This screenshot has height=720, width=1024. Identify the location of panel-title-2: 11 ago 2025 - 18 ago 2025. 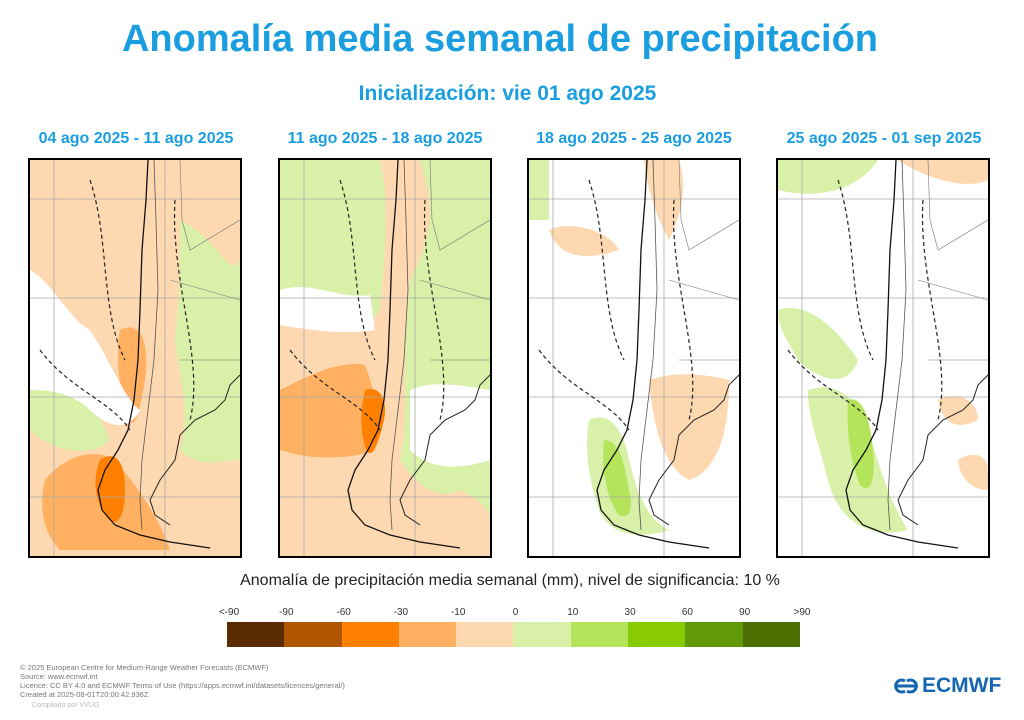
(385, 138).